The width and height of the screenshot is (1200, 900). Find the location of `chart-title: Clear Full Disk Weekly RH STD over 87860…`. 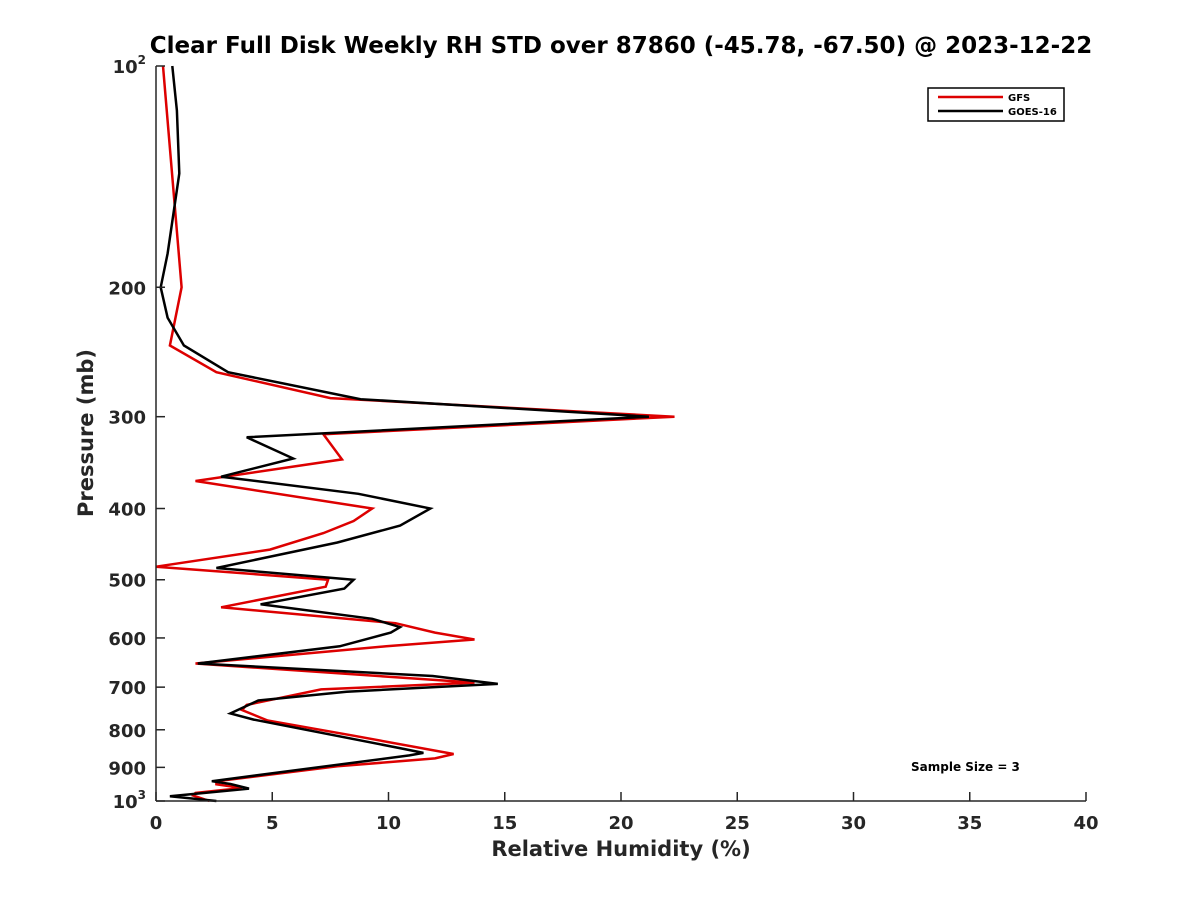

chart-title: Clear Full Disk Weekly RH STD over 87860… is located at coordinates (621, 46).